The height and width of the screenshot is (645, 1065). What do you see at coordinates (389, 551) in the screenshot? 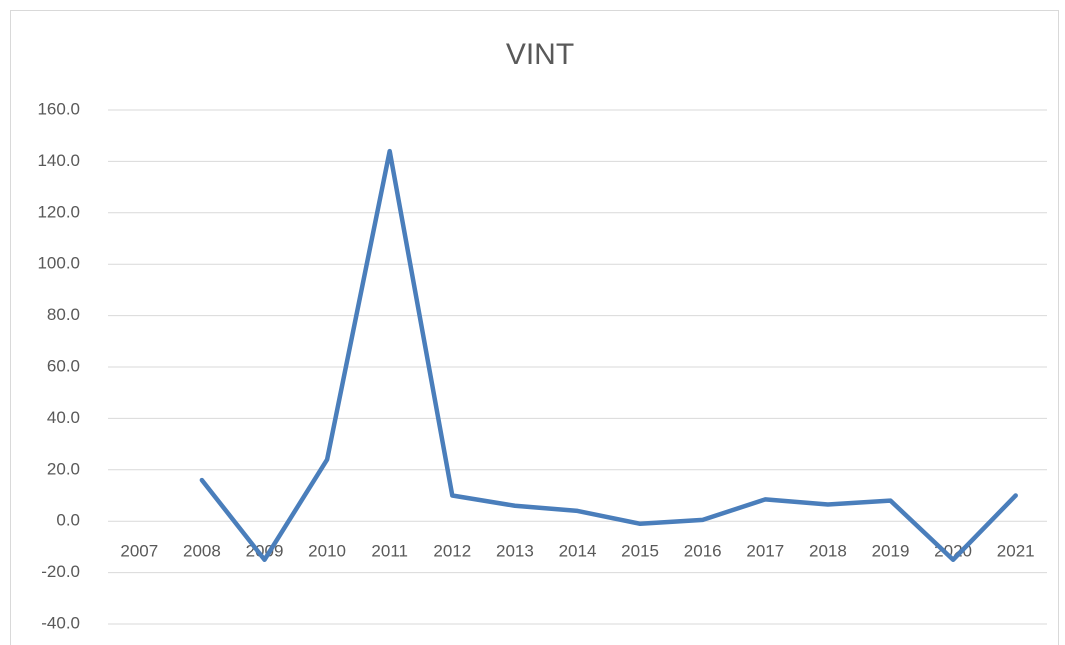
I see `x-tick-label: 2011` at bounding box center [389, 551].